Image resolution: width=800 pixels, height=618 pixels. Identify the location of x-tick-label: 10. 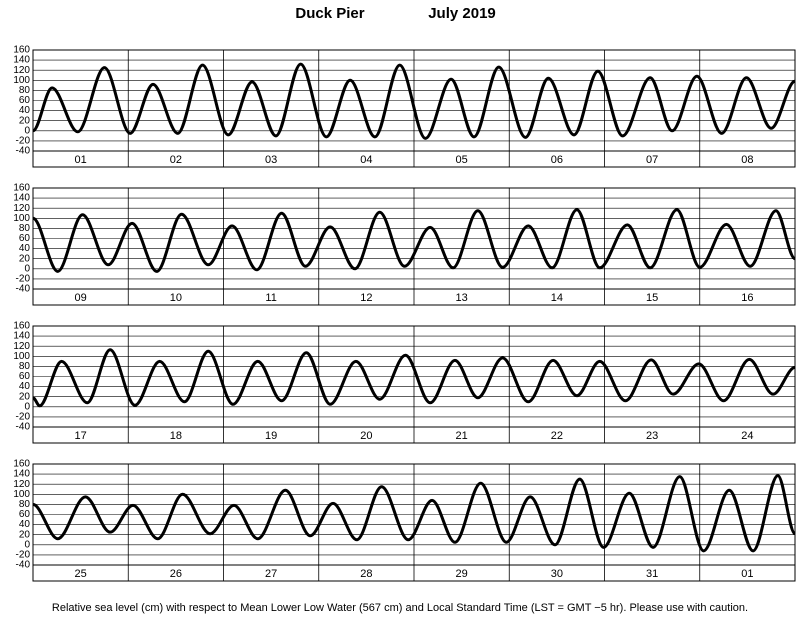
(176, 298).